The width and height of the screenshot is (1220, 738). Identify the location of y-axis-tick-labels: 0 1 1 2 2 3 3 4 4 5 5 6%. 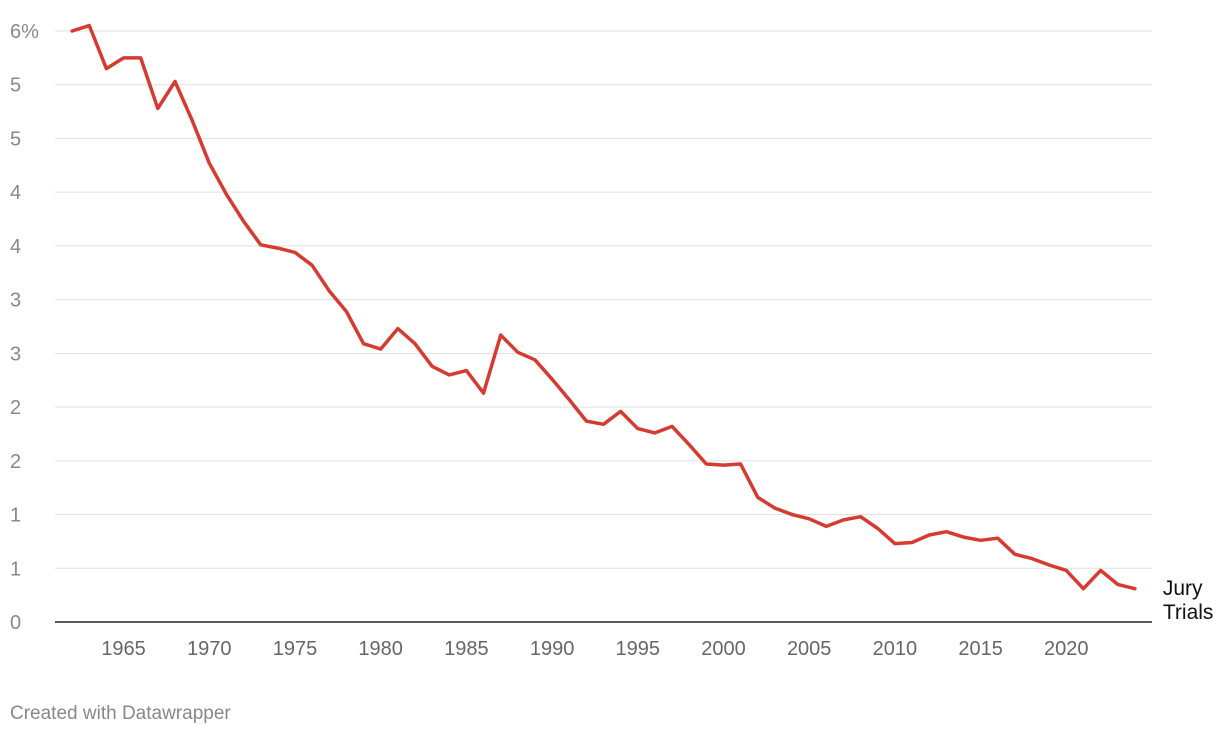
(24, 327).